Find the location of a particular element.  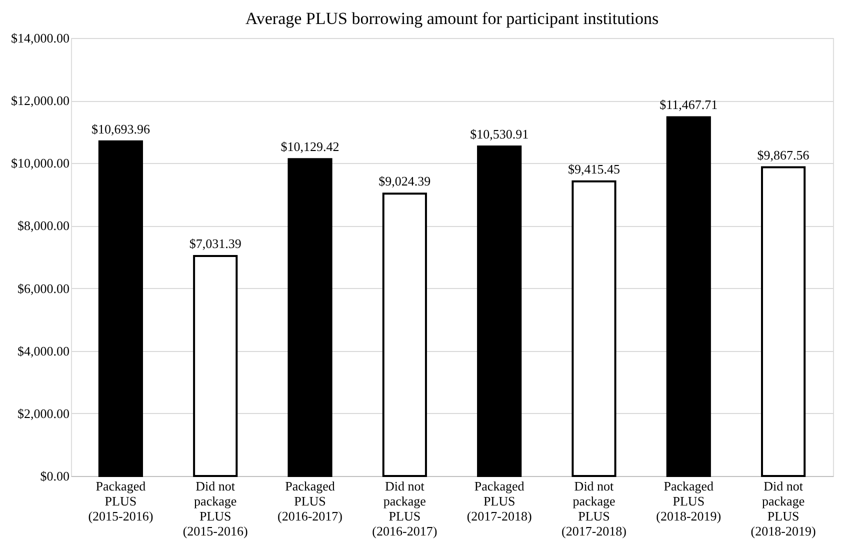

x-tick-label: Did not package PLUS (2015-2016) is located at coordinates (215, 508).